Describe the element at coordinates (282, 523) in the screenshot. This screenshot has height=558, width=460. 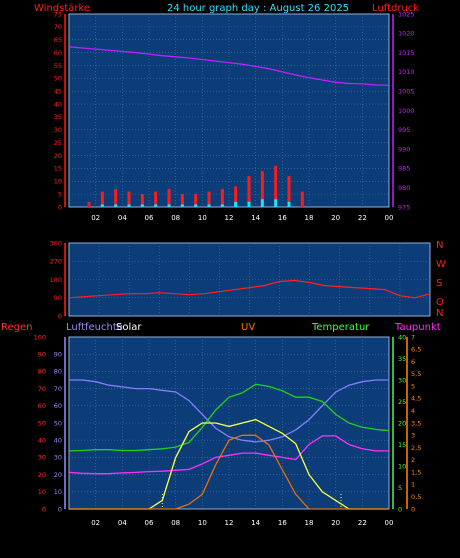
I see `x-tick-label: 16` at that location.